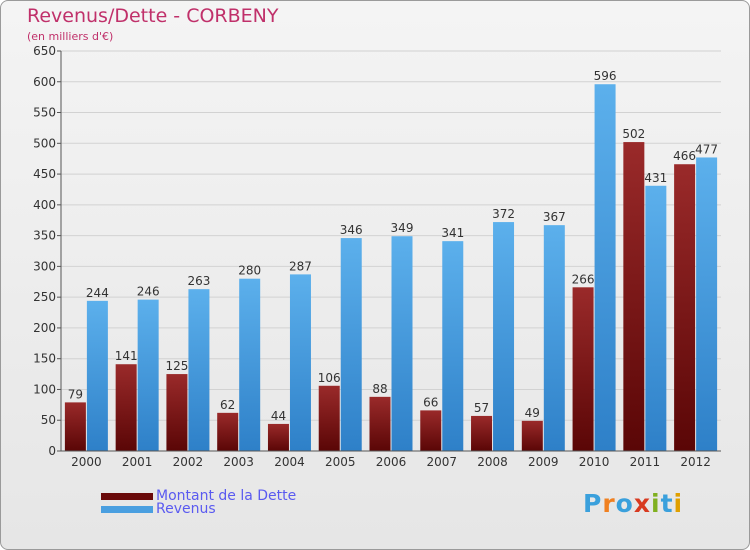 This screenshot has height=550, width=750. I want to click on bar-dette-2001, so click(126, 407).